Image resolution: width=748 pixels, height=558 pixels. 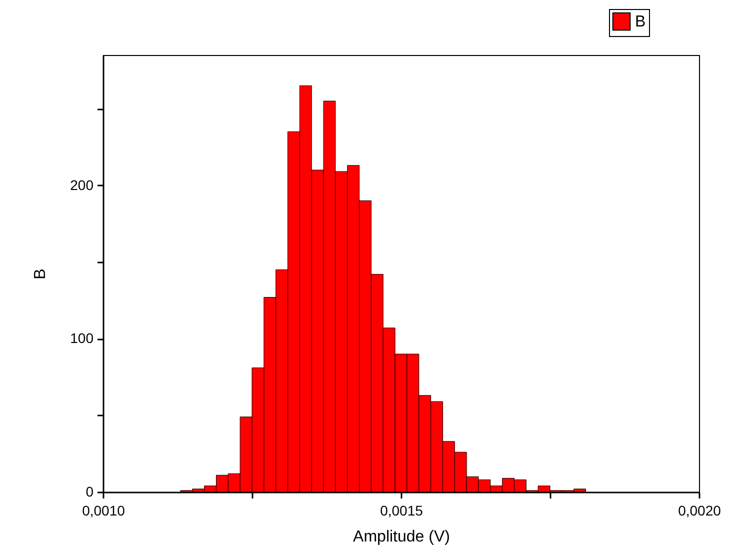 I want to click on y-tick-label: 200, so click(x=82, y=184).